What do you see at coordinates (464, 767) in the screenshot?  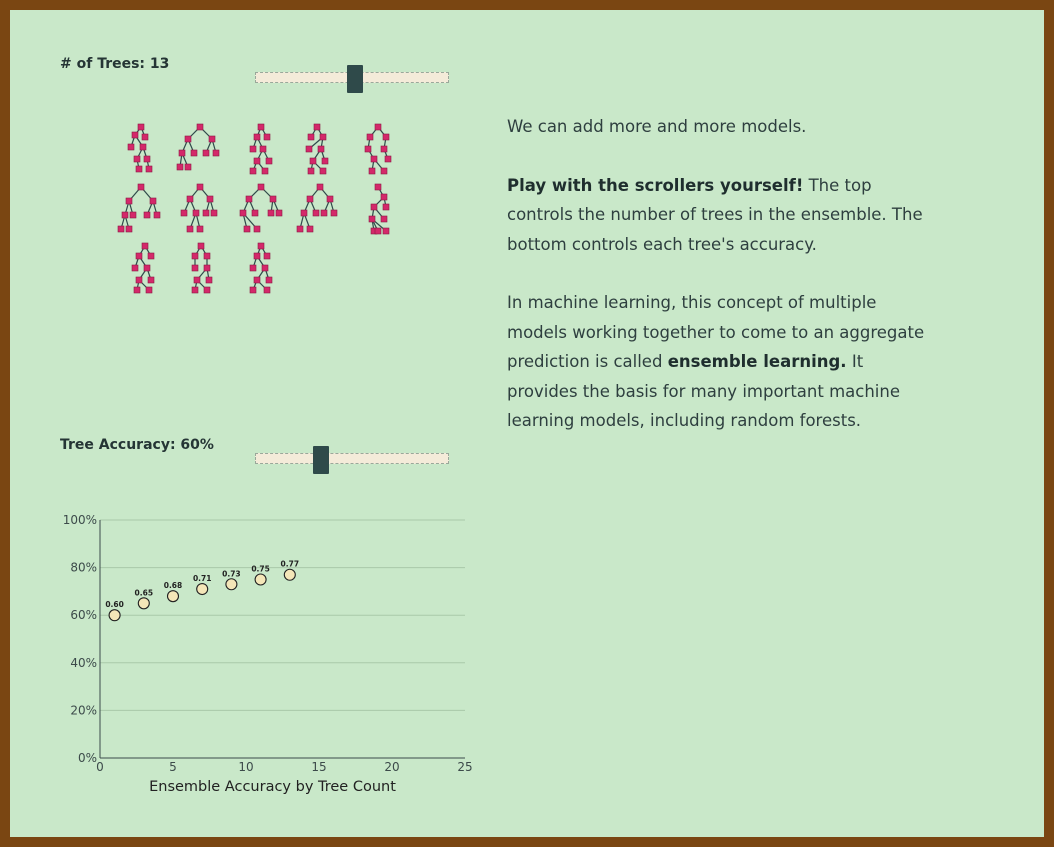 I see `x-tick-label: 25` at bounding box center [464, 767].